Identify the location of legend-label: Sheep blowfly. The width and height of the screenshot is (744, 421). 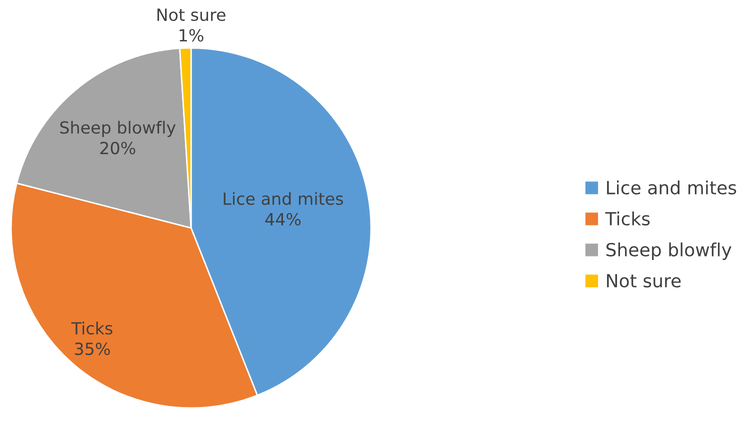
(669, 251).